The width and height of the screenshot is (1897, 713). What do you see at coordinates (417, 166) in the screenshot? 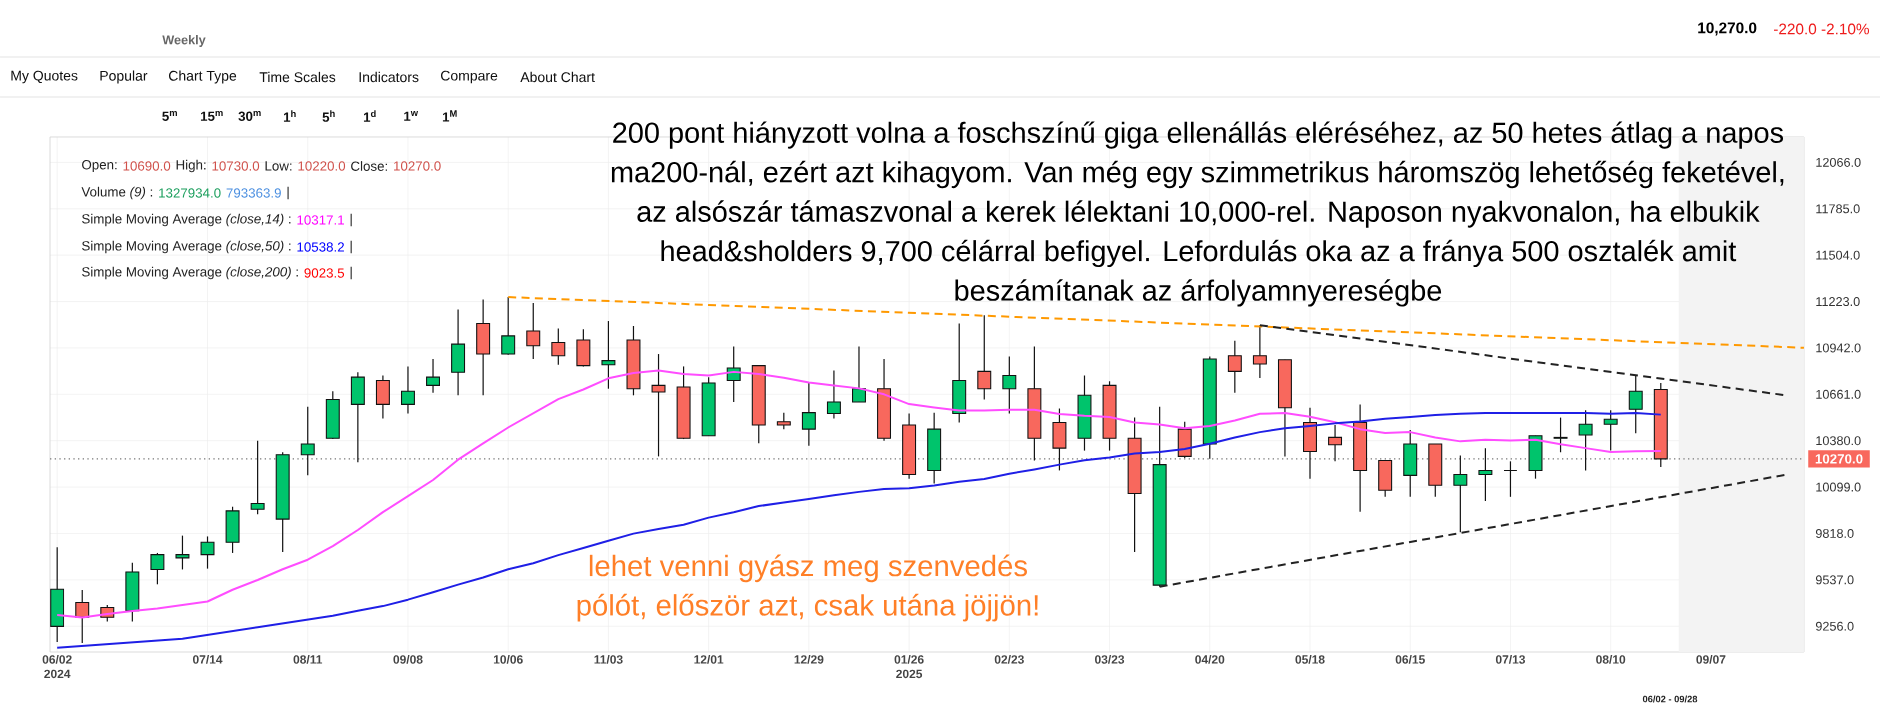
I see `annotation: 10270.0` at bounding box center [417, 166].